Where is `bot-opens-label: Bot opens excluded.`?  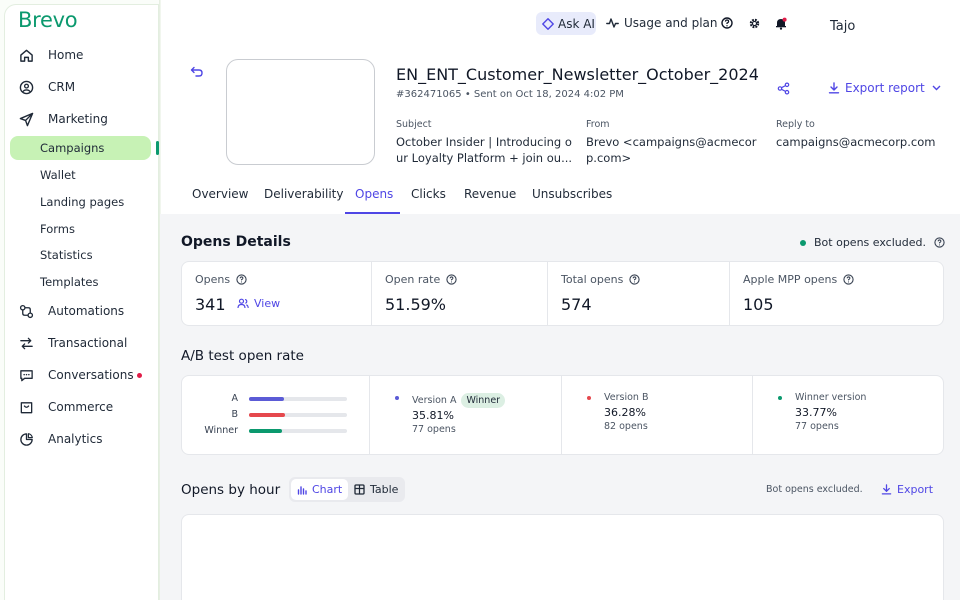 bot-opens-label: Bot opens excluded. is located at coordinates (870, 242).